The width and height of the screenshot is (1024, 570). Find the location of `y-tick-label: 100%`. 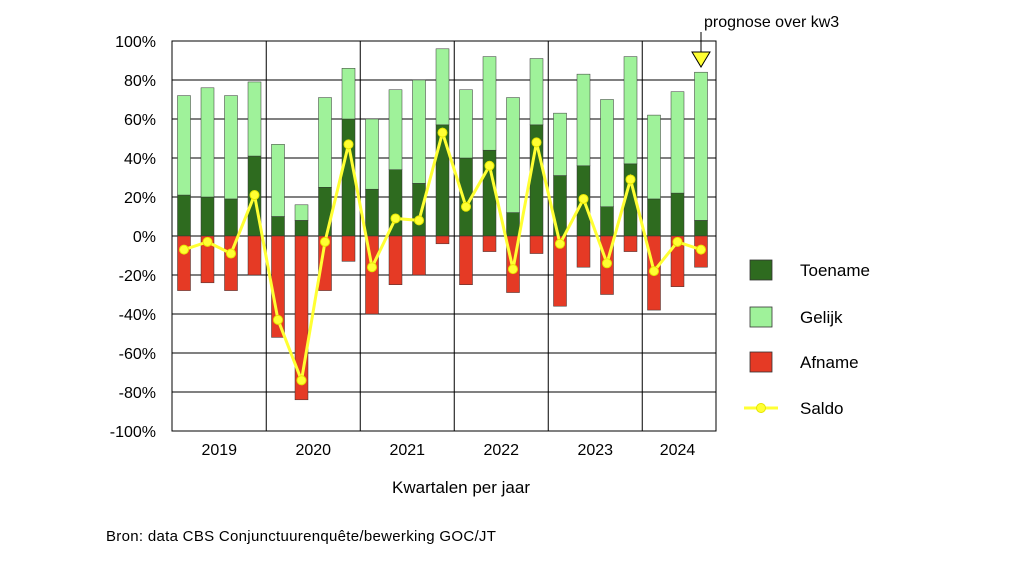

y-tick-label: 100% is located at coordinates (135, 42).